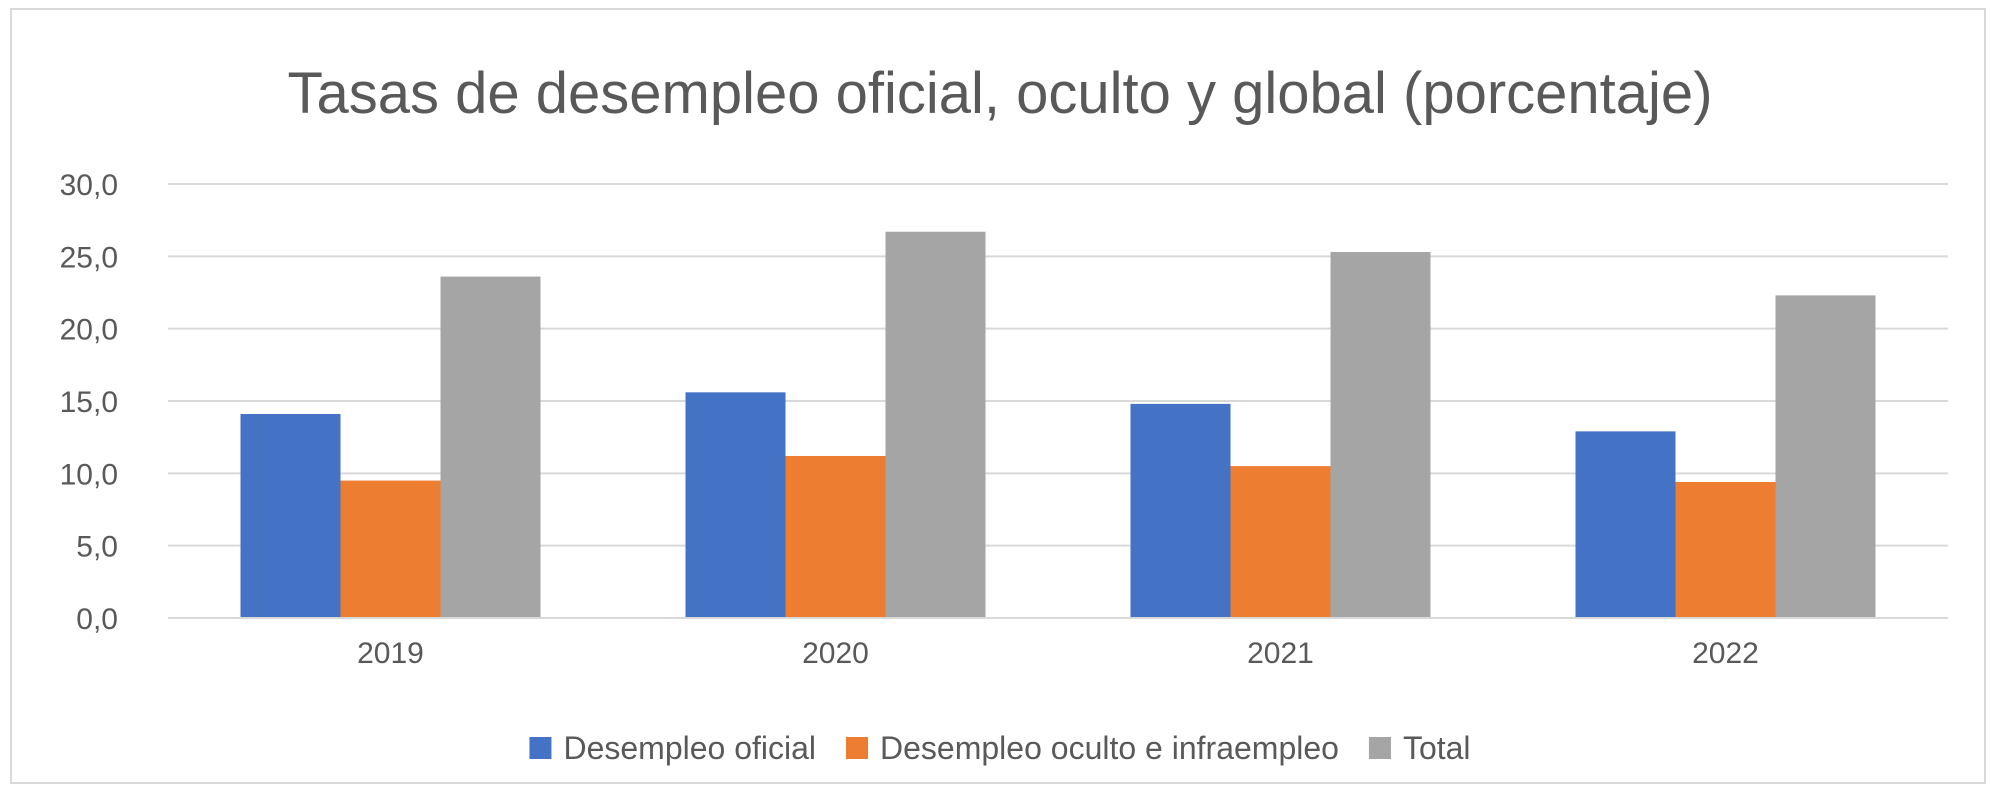 Image resolution: width=2000 pixels, height=795 pixels. I want to click on x-tick-label: 2020, so click(835, 653).